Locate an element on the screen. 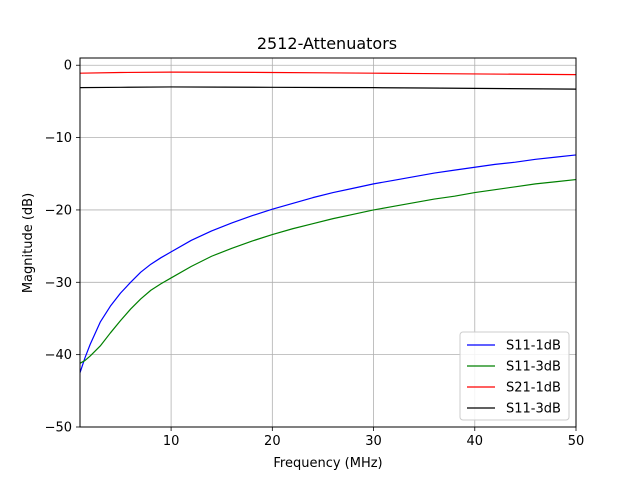 This screenshot has width=640, height=480. legend-label: S11-1dB is located at coordinates (533, 346).